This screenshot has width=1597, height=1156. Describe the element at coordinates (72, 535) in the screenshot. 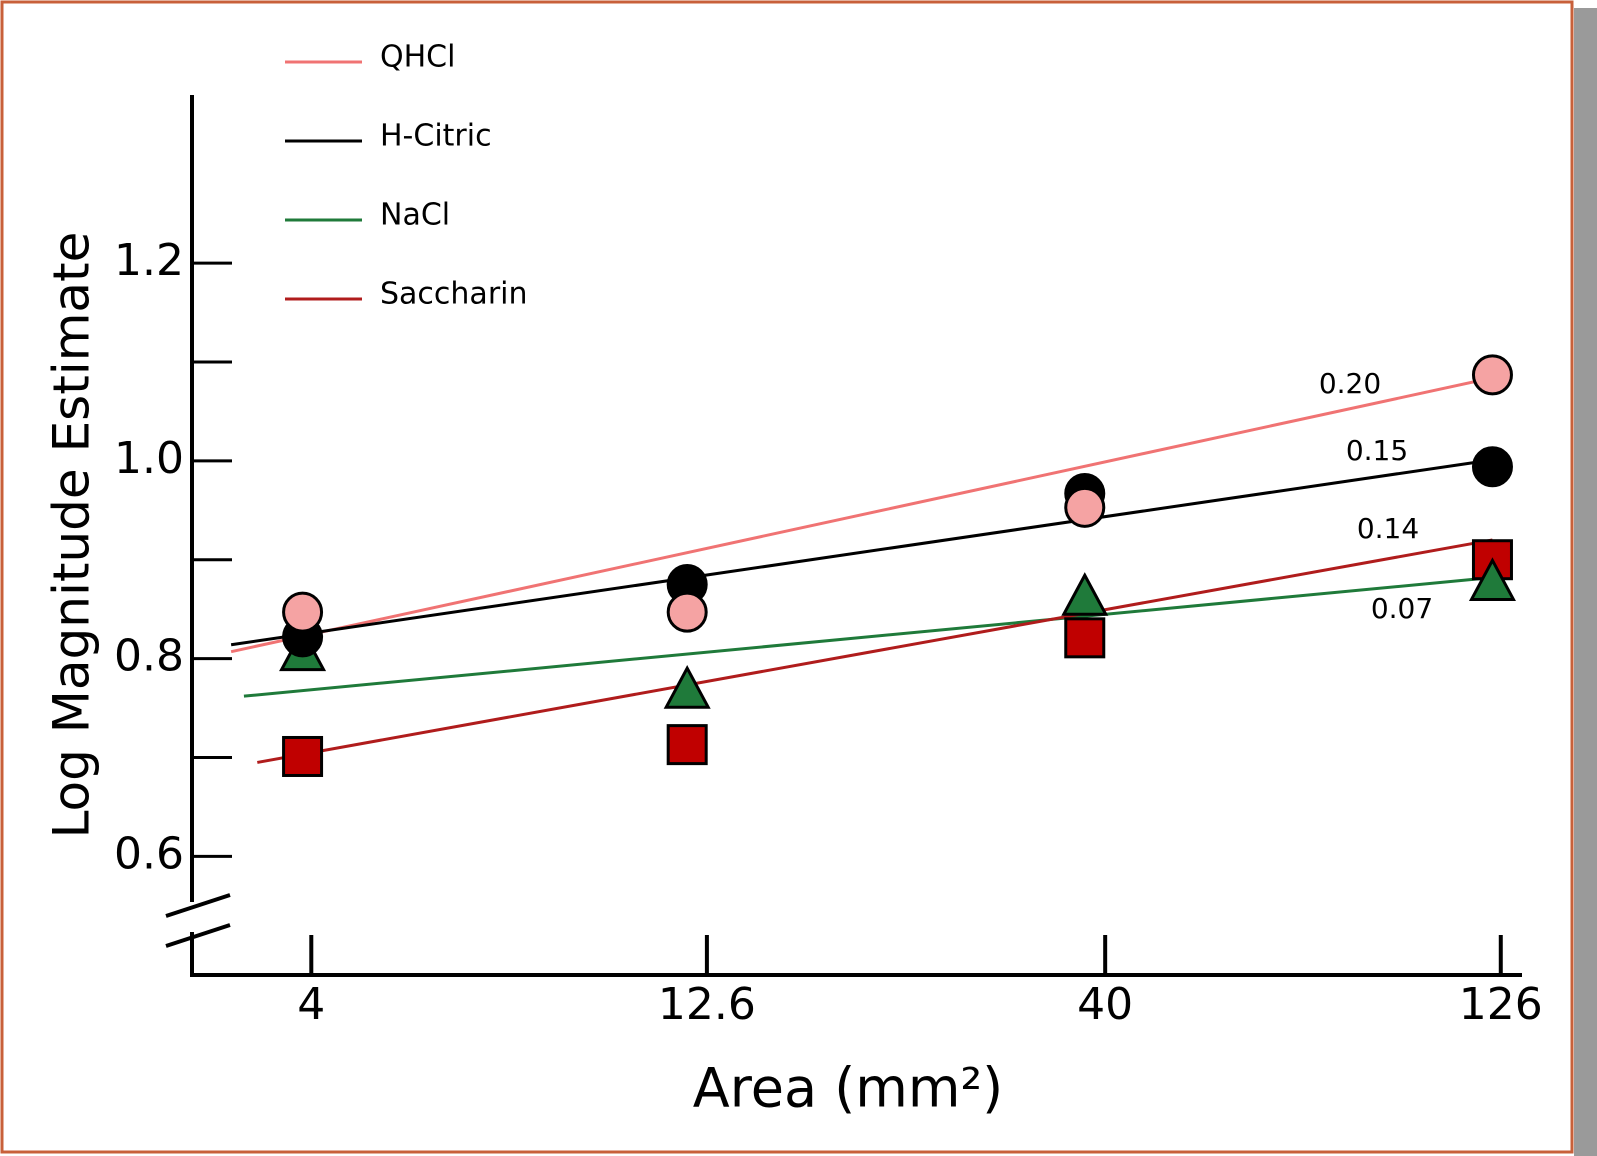

I see `y-axis-label: Log Magnitude Estimate` at that location.